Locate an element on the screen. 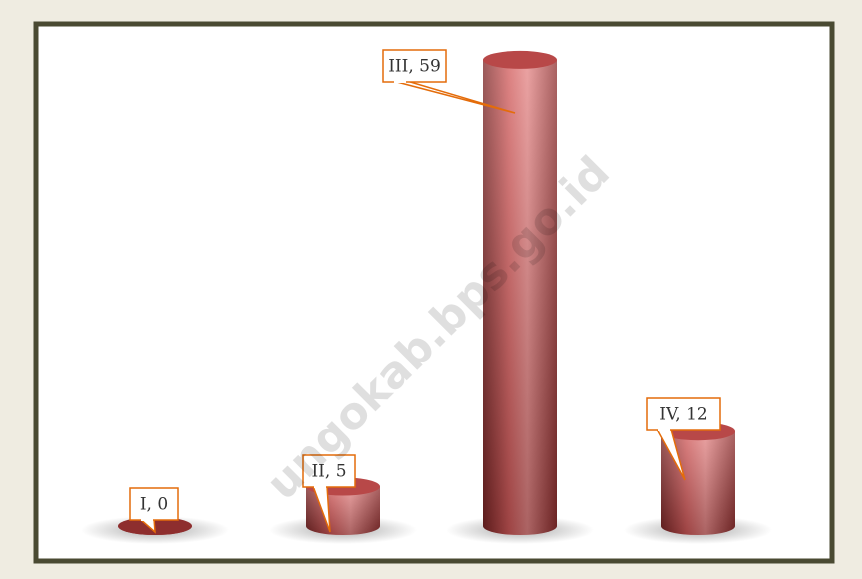 This screenshot has width=862, height=579. data-label: I, 0 is located at coordinates (154, 505).